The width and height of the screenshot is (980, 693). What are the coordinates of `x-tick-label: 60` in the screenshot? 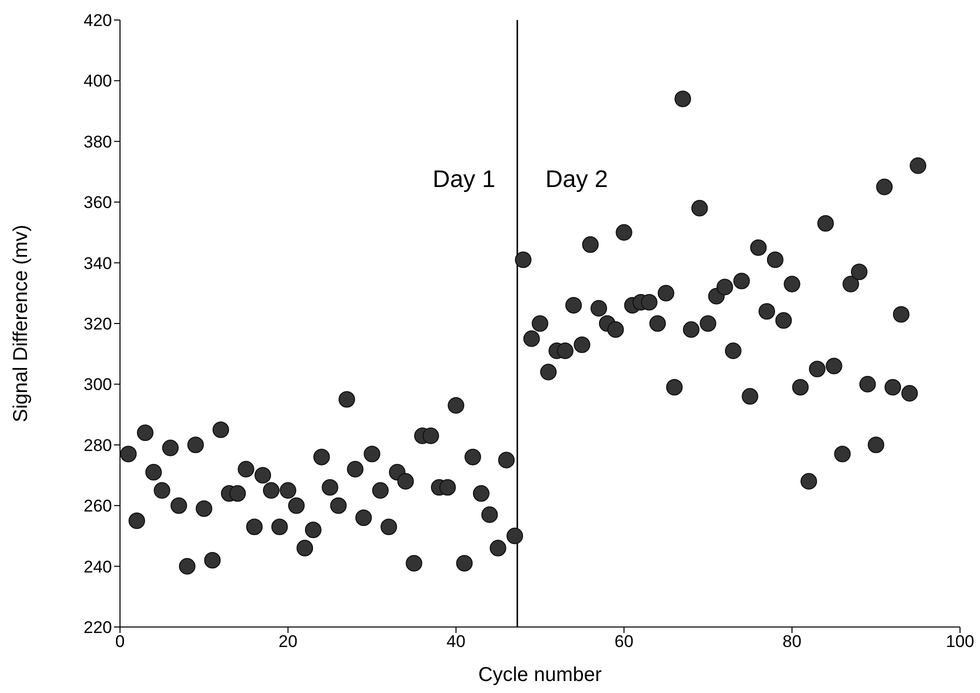 It's located at (624, 642).